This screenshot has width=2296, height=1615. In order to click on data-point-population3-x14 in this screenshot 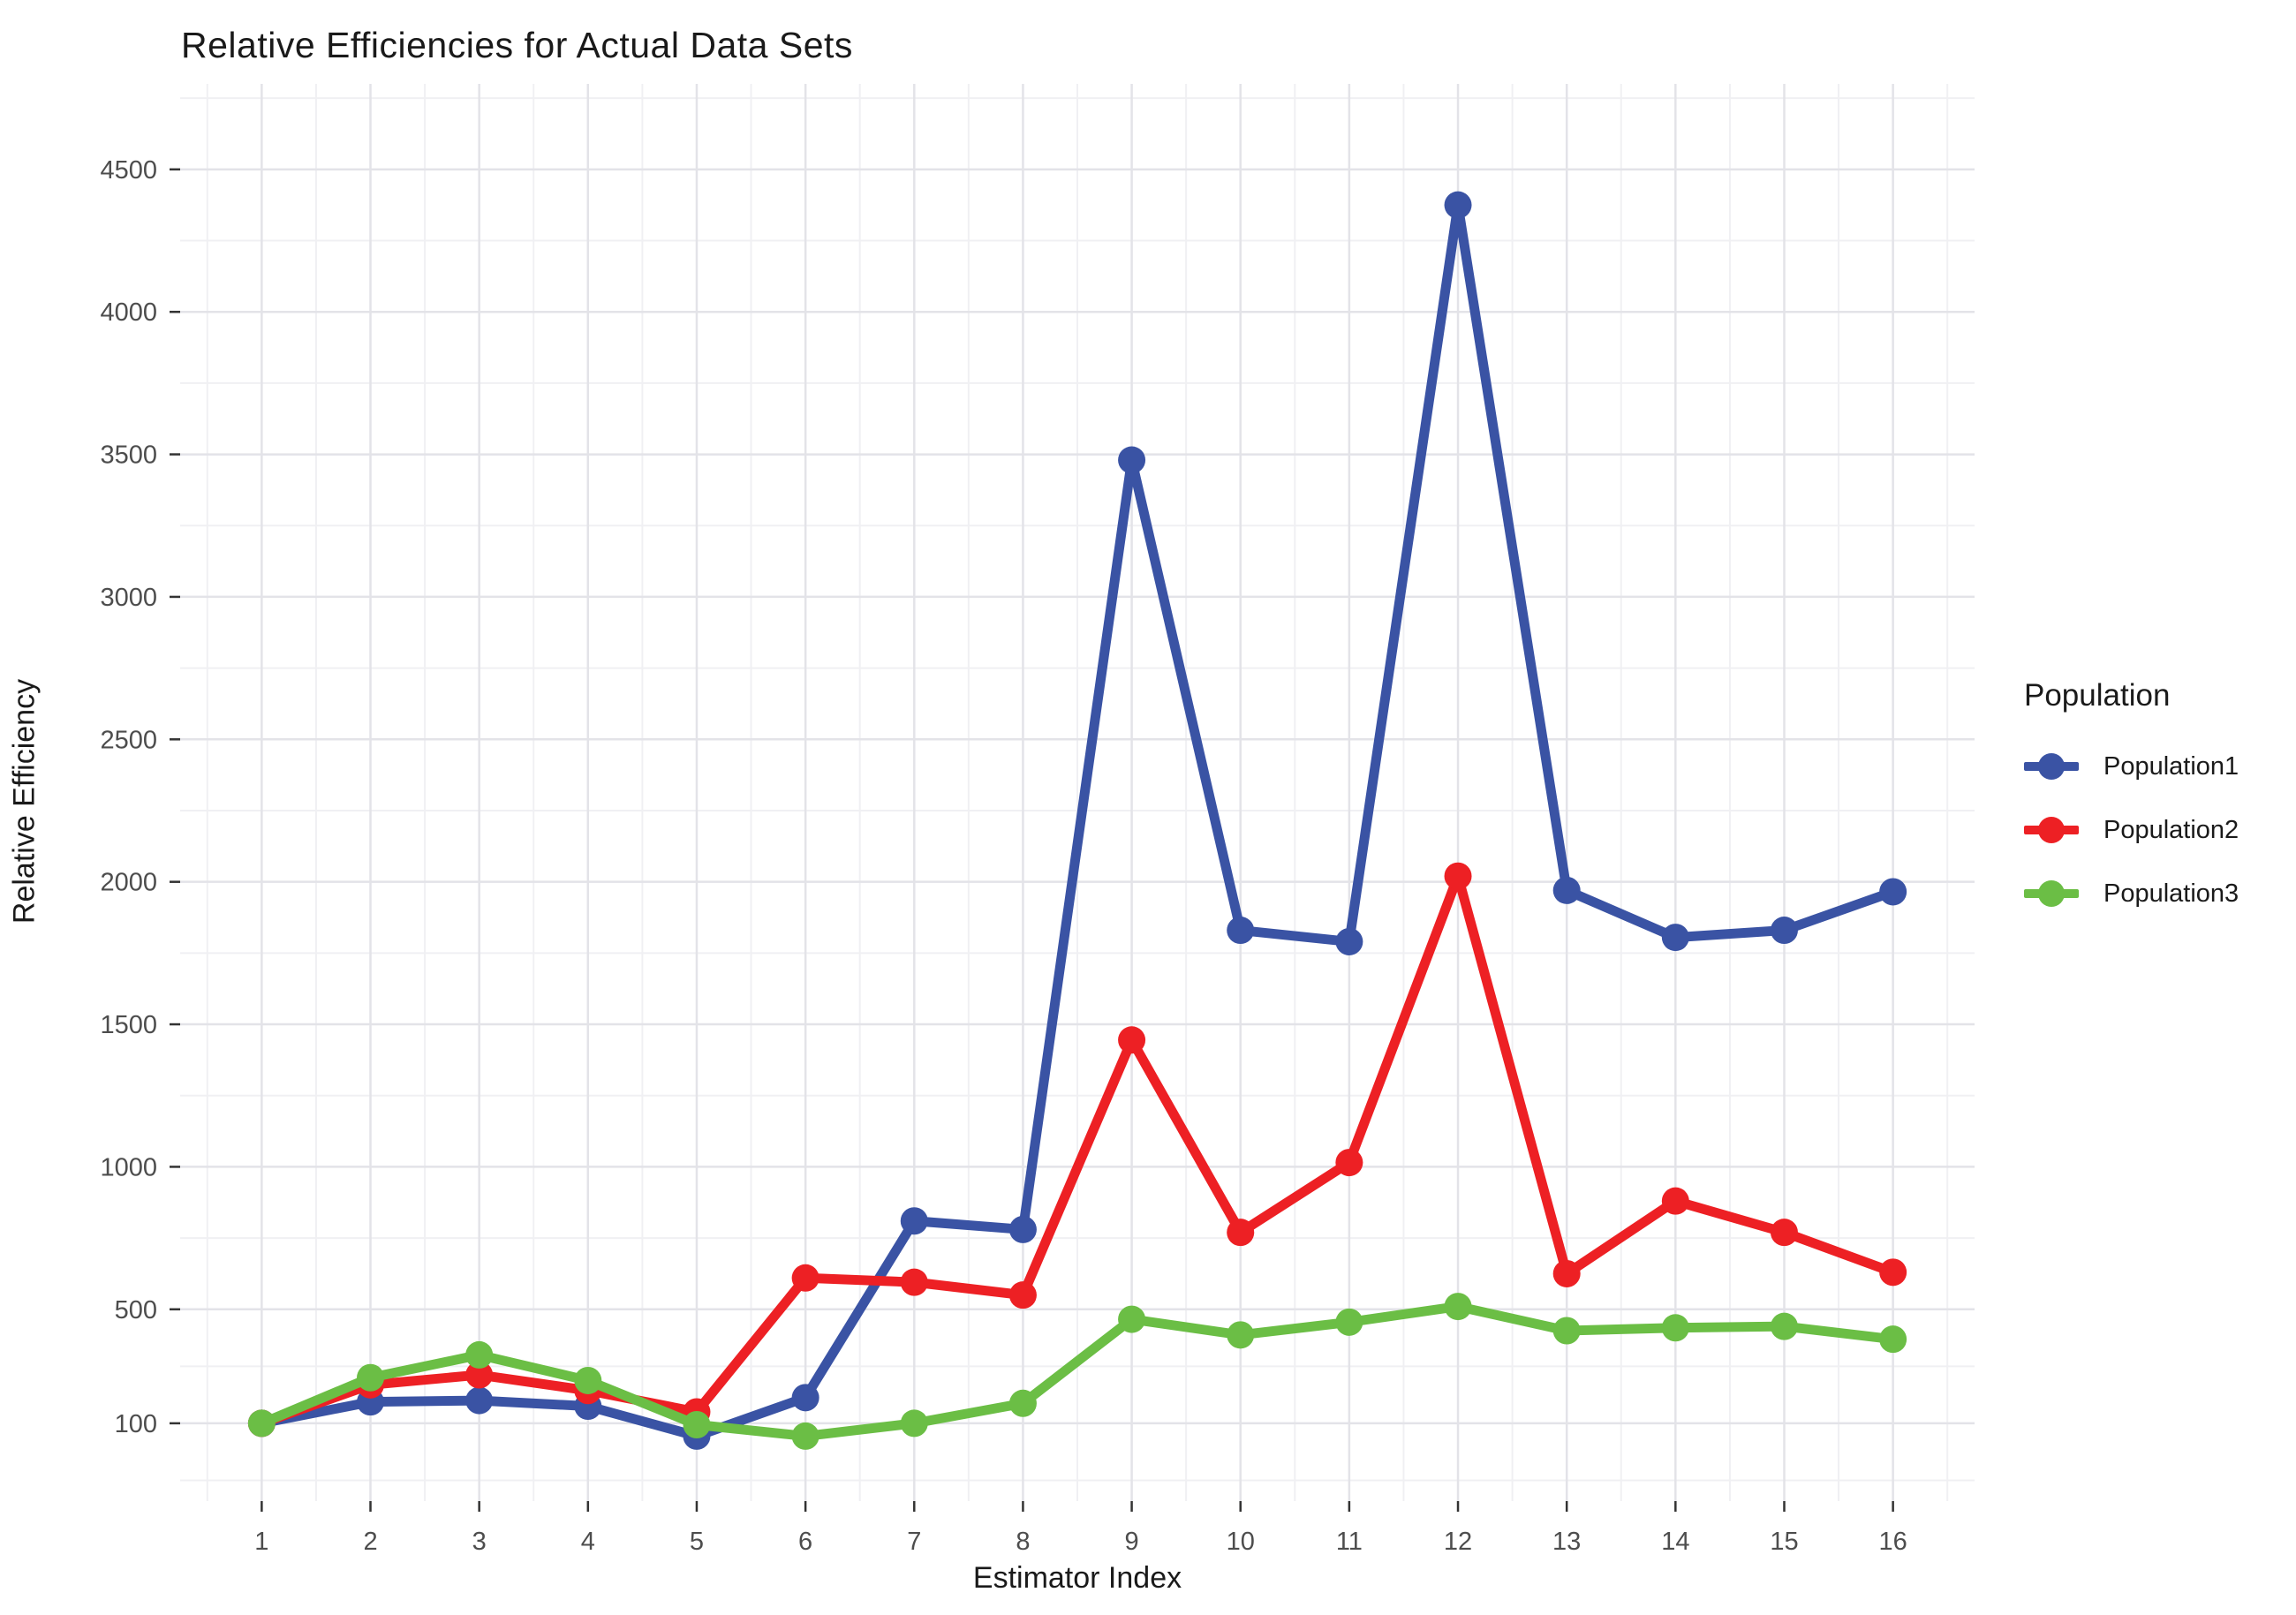, I will do `click(1675, 1328)`.